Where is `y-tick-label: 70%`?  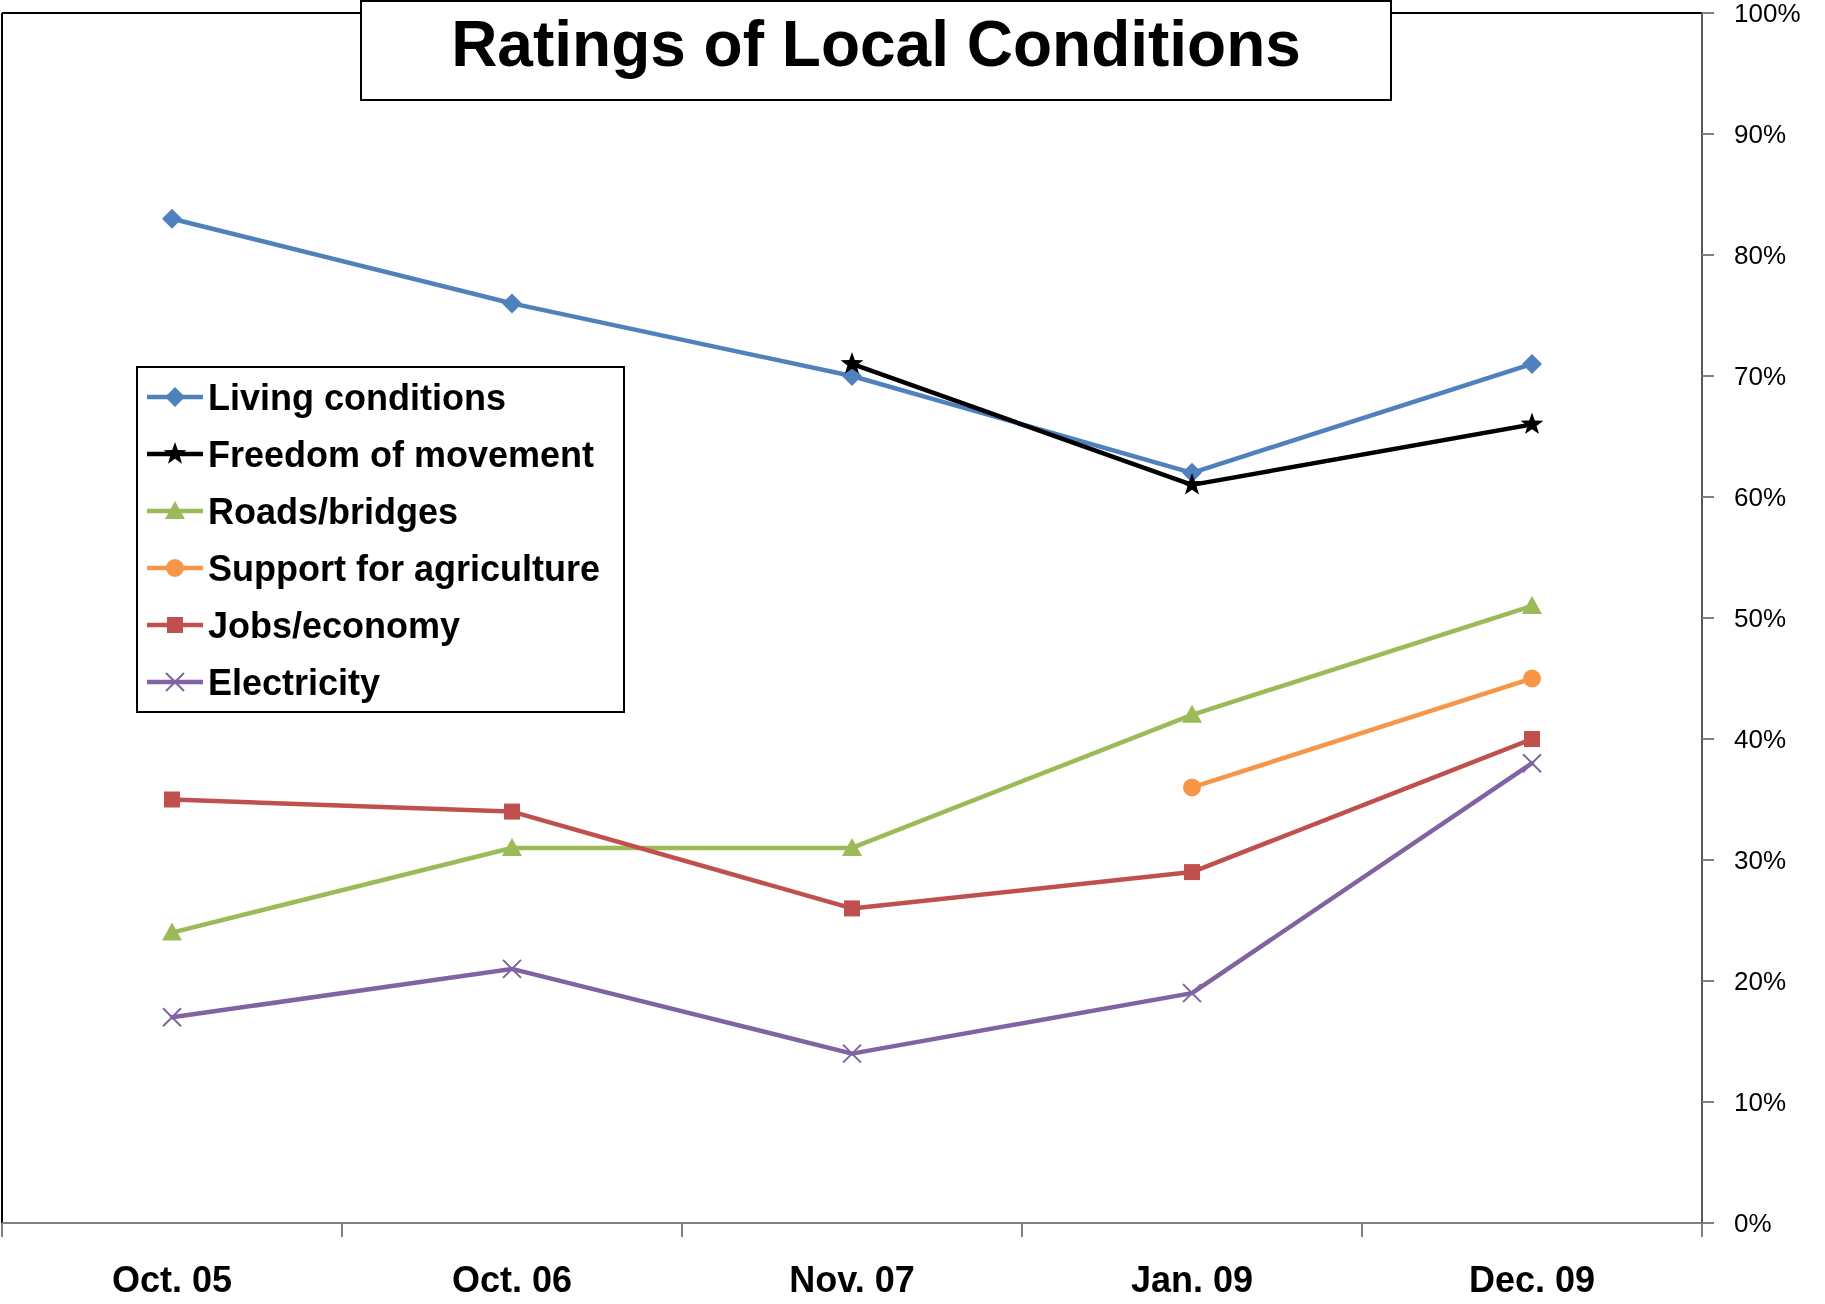 y-tick-label: 70% is located at coordinates (1760, 376).